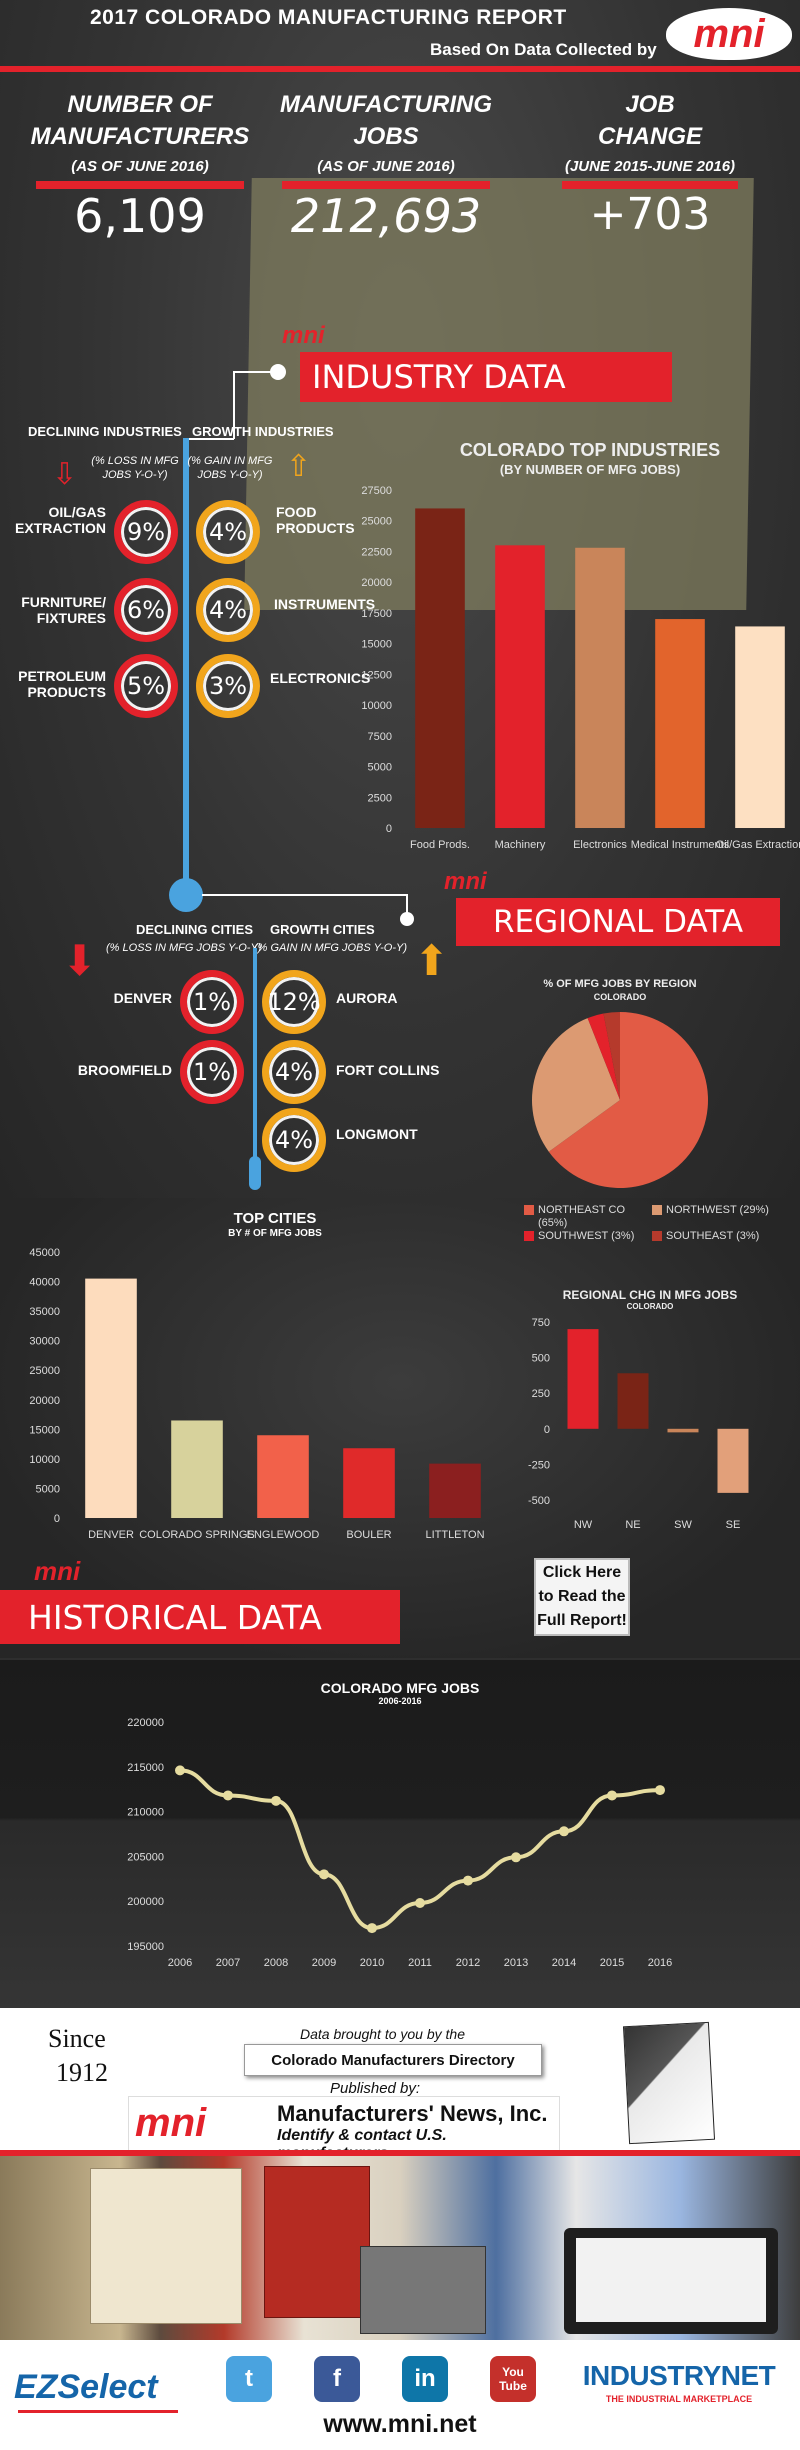 The height and width of the screenshot is (2450, 800). Describe the element at coordinates (322, 929) in the screenshot. I see `growth-cities-title: GROWTH CITIES` at that location.